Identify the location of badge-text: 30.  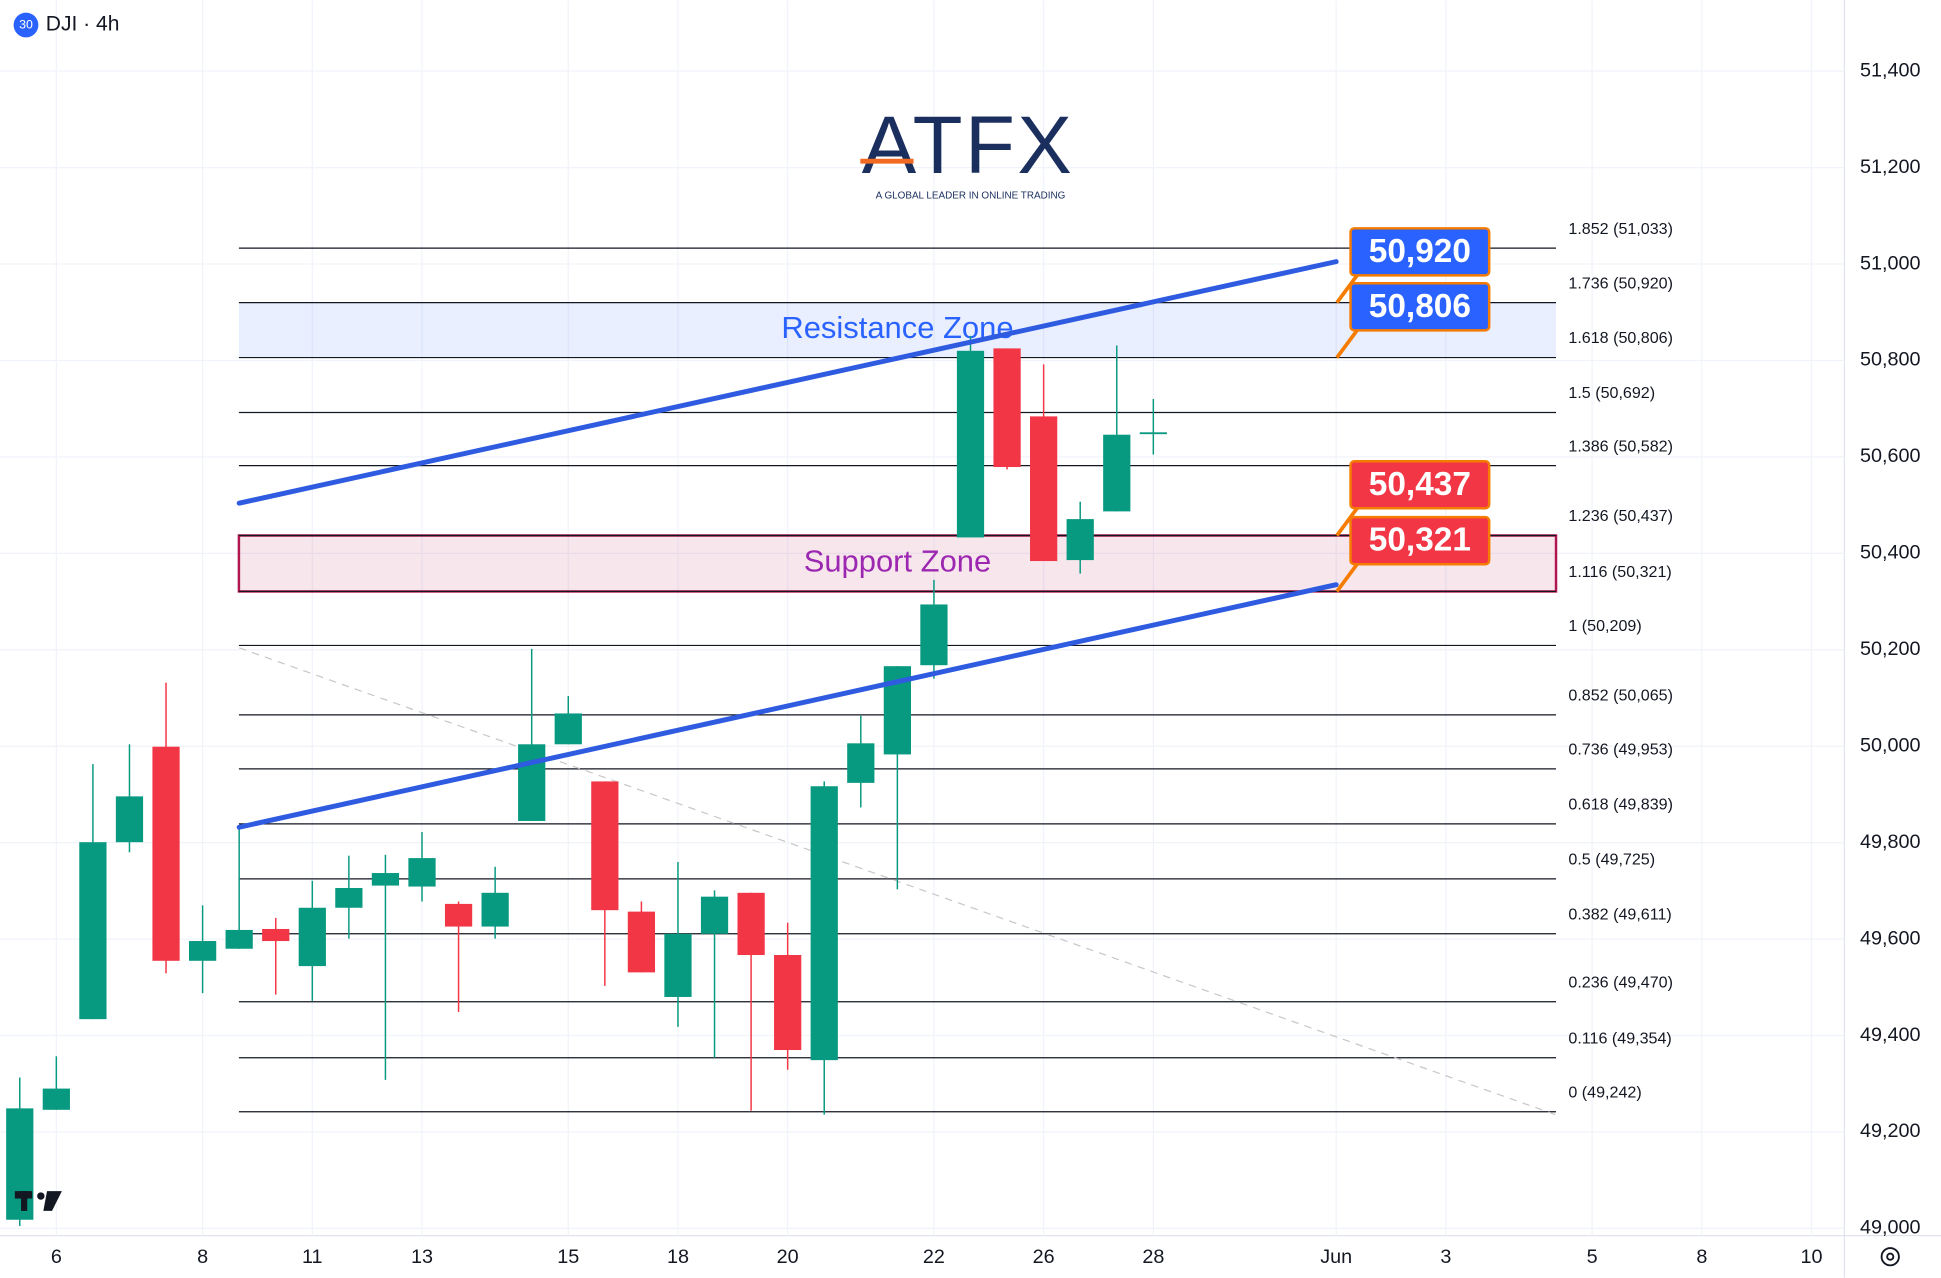
(26, 24).